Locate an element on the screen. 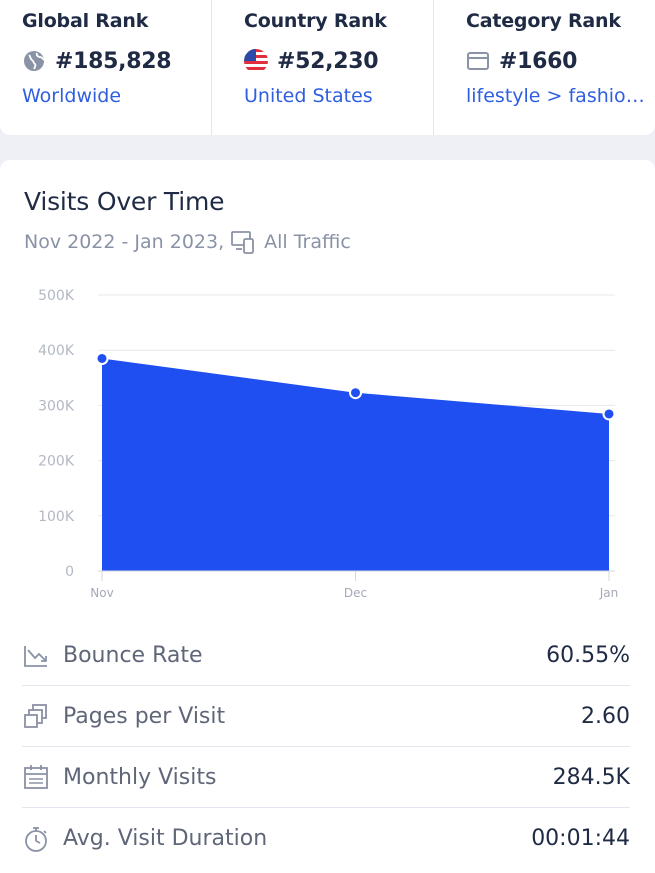  date-range: Nov 2022 - Jan 2023, is located at coordinates (124, 242).